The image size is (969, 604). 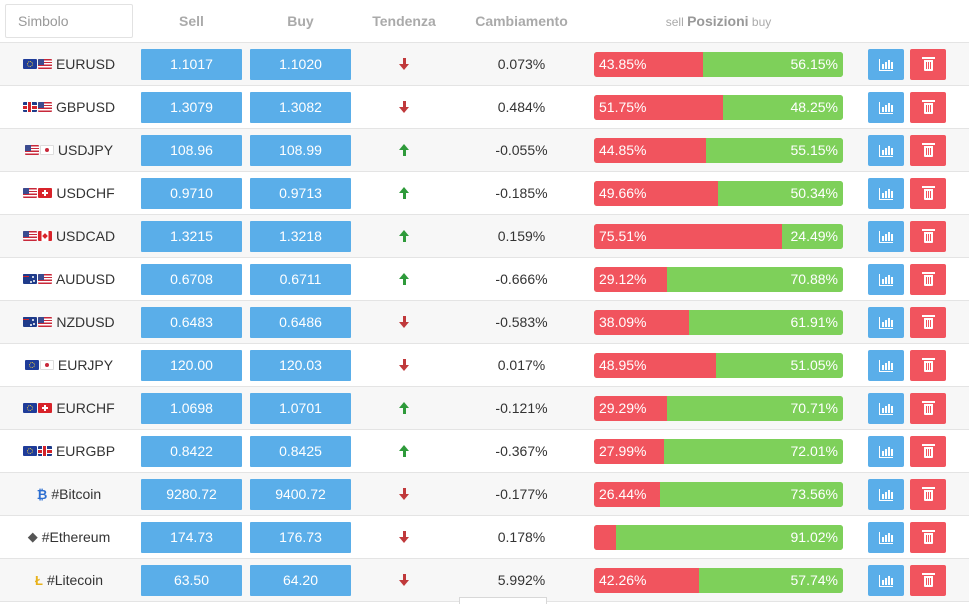 What do you see at coordinates (300, 21) in the screenshot?
I see `header-buy: Buy` at bounding box center [300, 21].